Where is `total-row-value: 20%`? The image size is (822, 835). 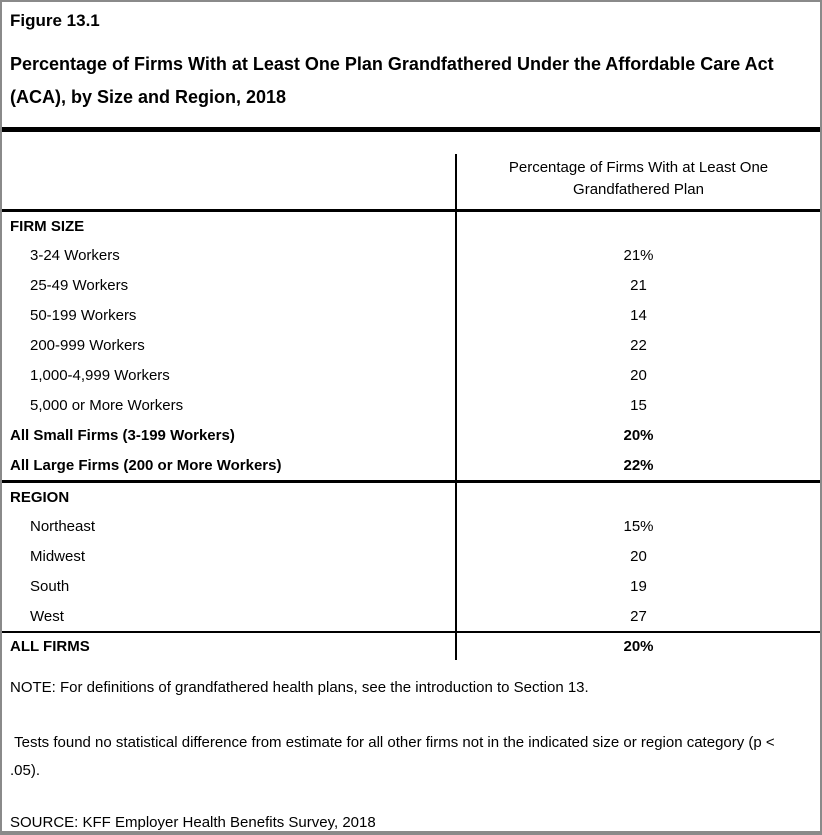 total-row-value: 20% is located at coordinates (637, 646).